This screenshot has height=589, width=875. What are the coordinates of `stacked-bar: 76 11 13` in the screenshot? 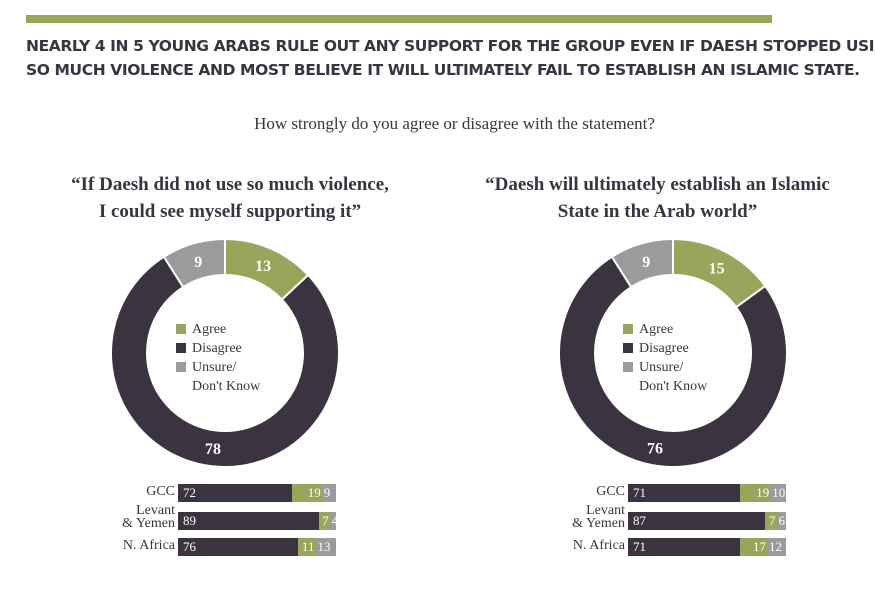 It's located at (257, 547).